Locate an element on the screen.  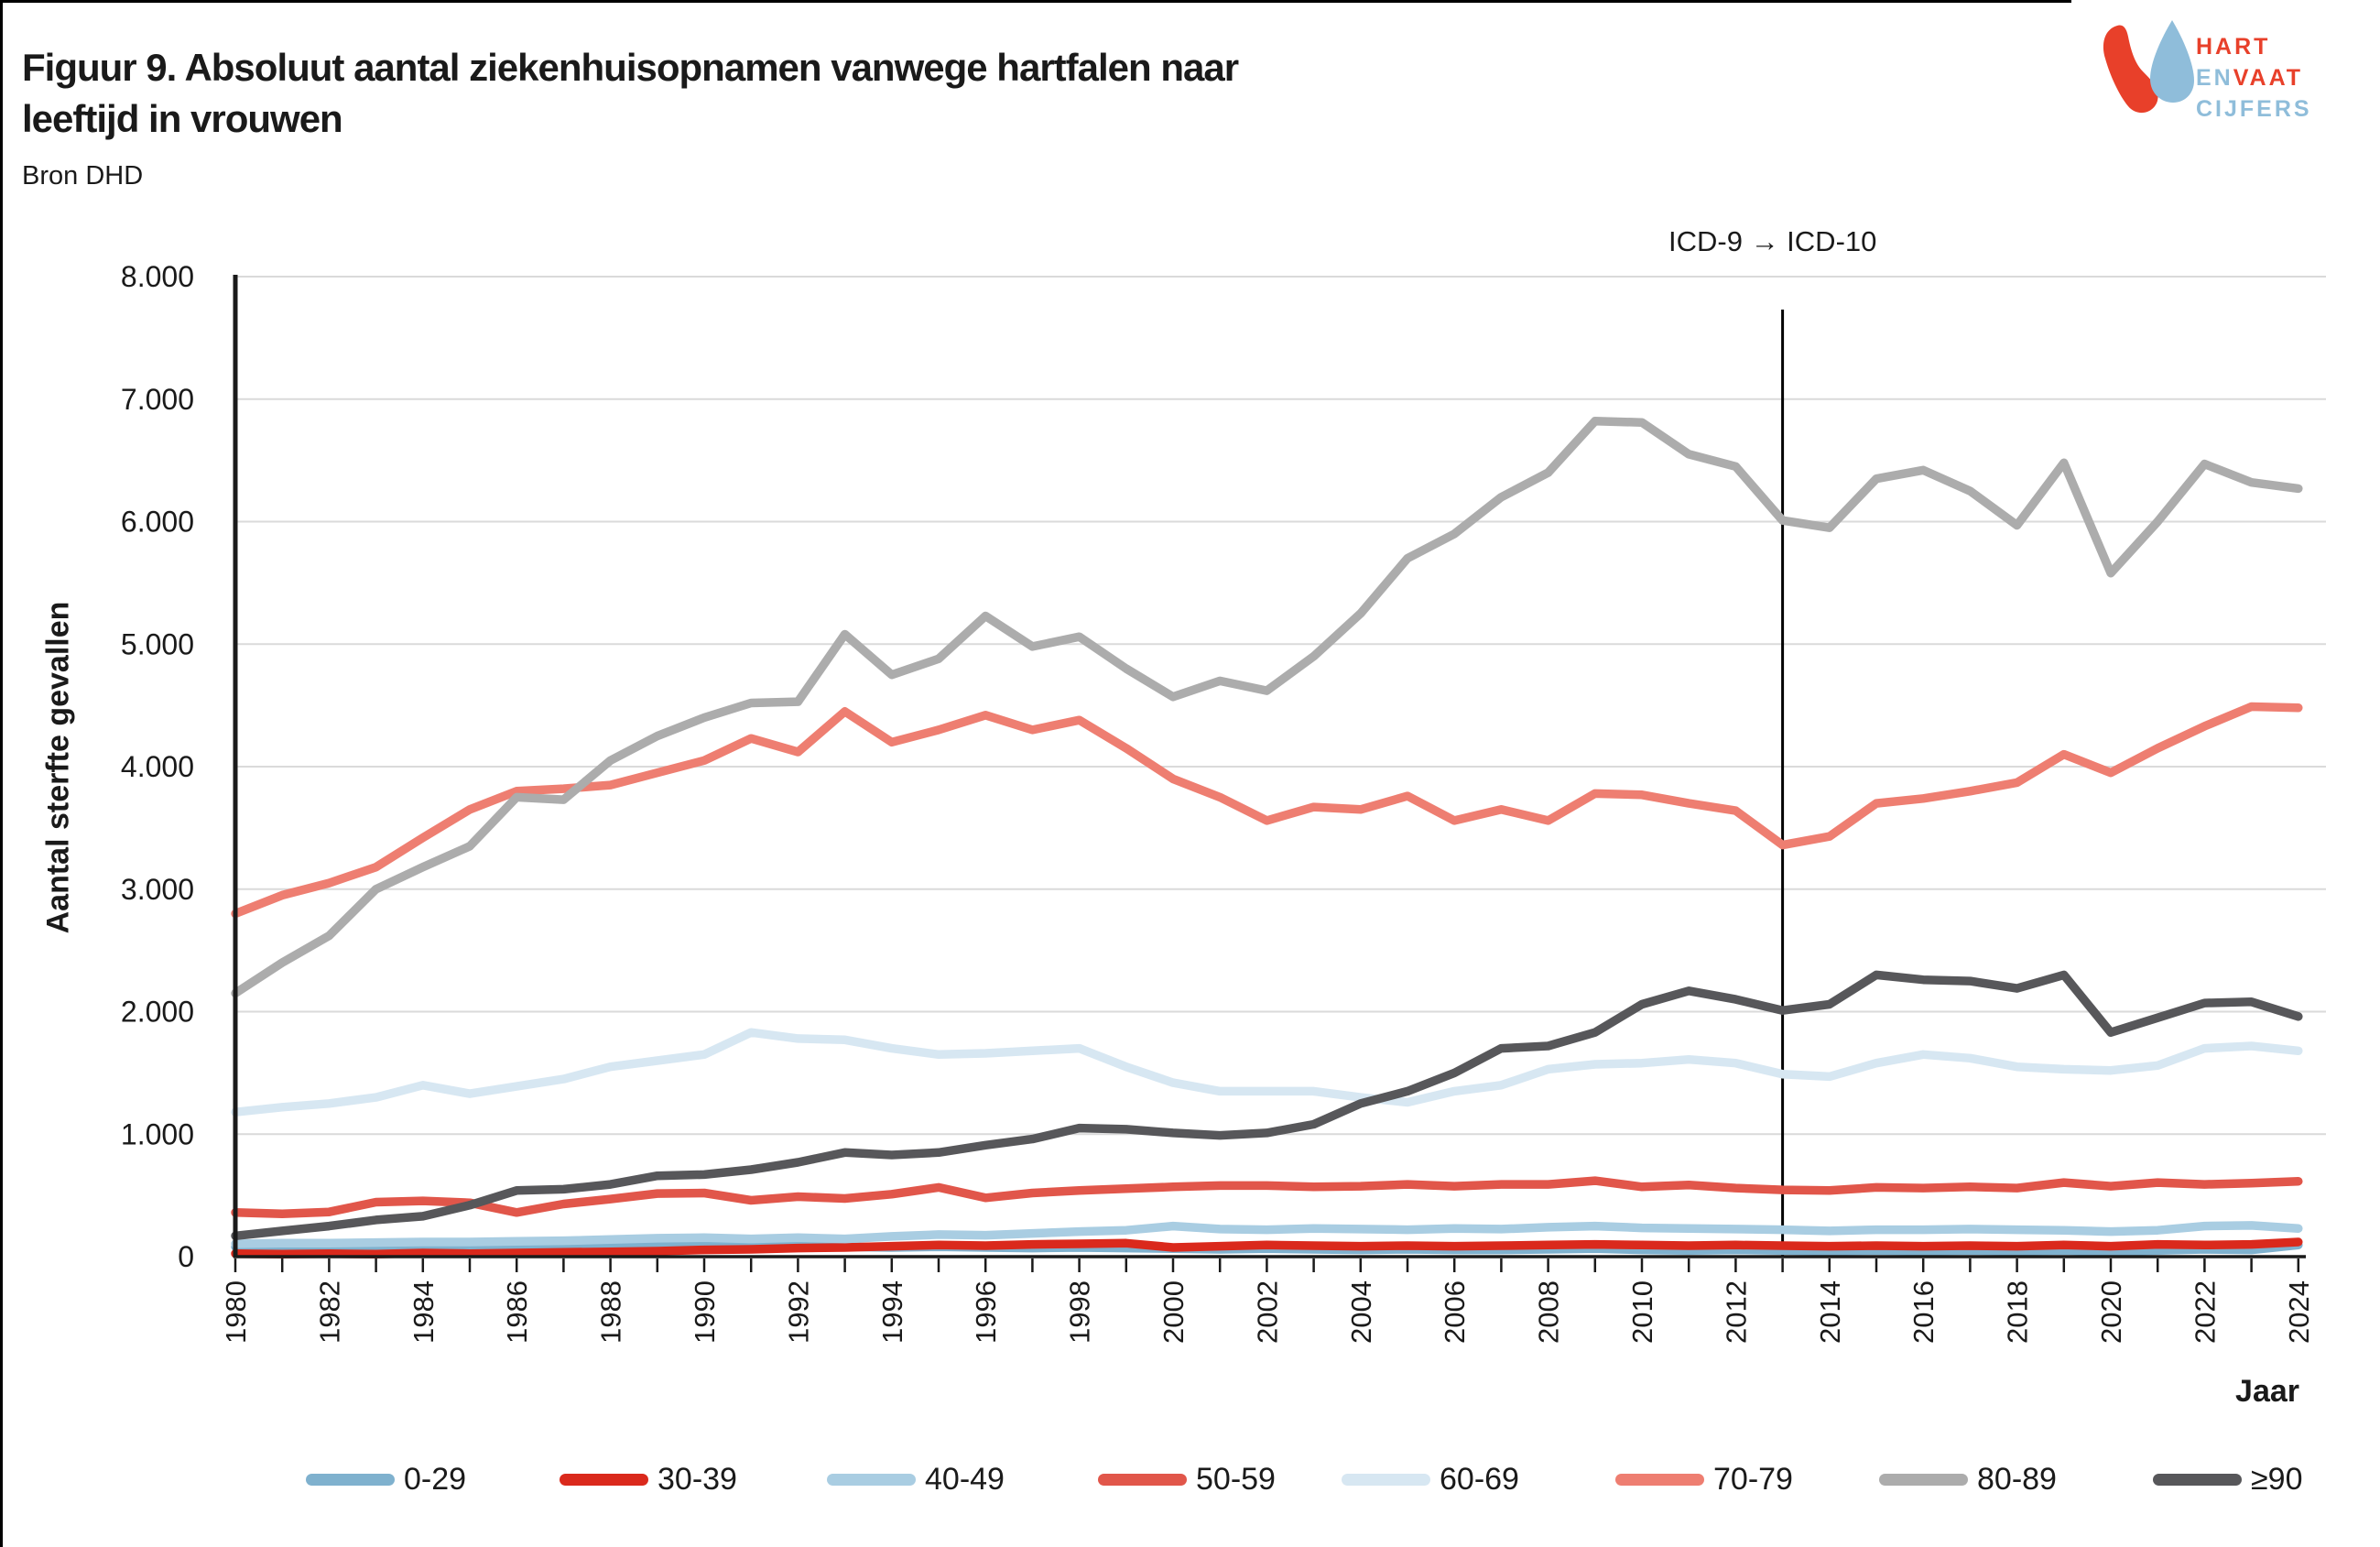
legend-label: 0-29 is located at coordinates (435, 1479).